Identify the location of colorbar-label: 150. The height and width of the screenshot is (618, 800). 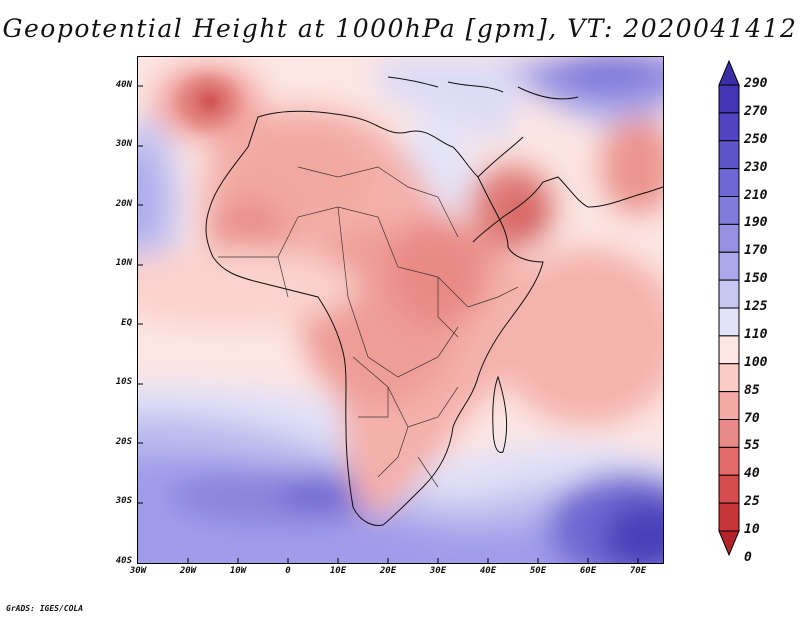
(756, 279).